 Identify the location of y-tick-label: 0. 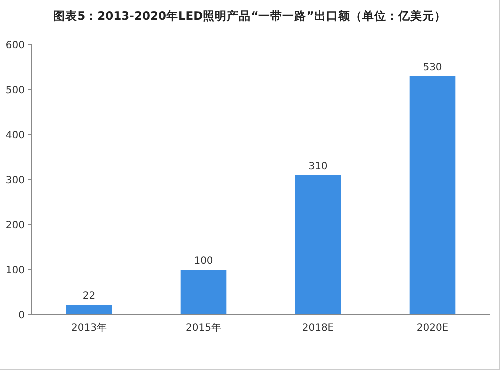
(21, 316).